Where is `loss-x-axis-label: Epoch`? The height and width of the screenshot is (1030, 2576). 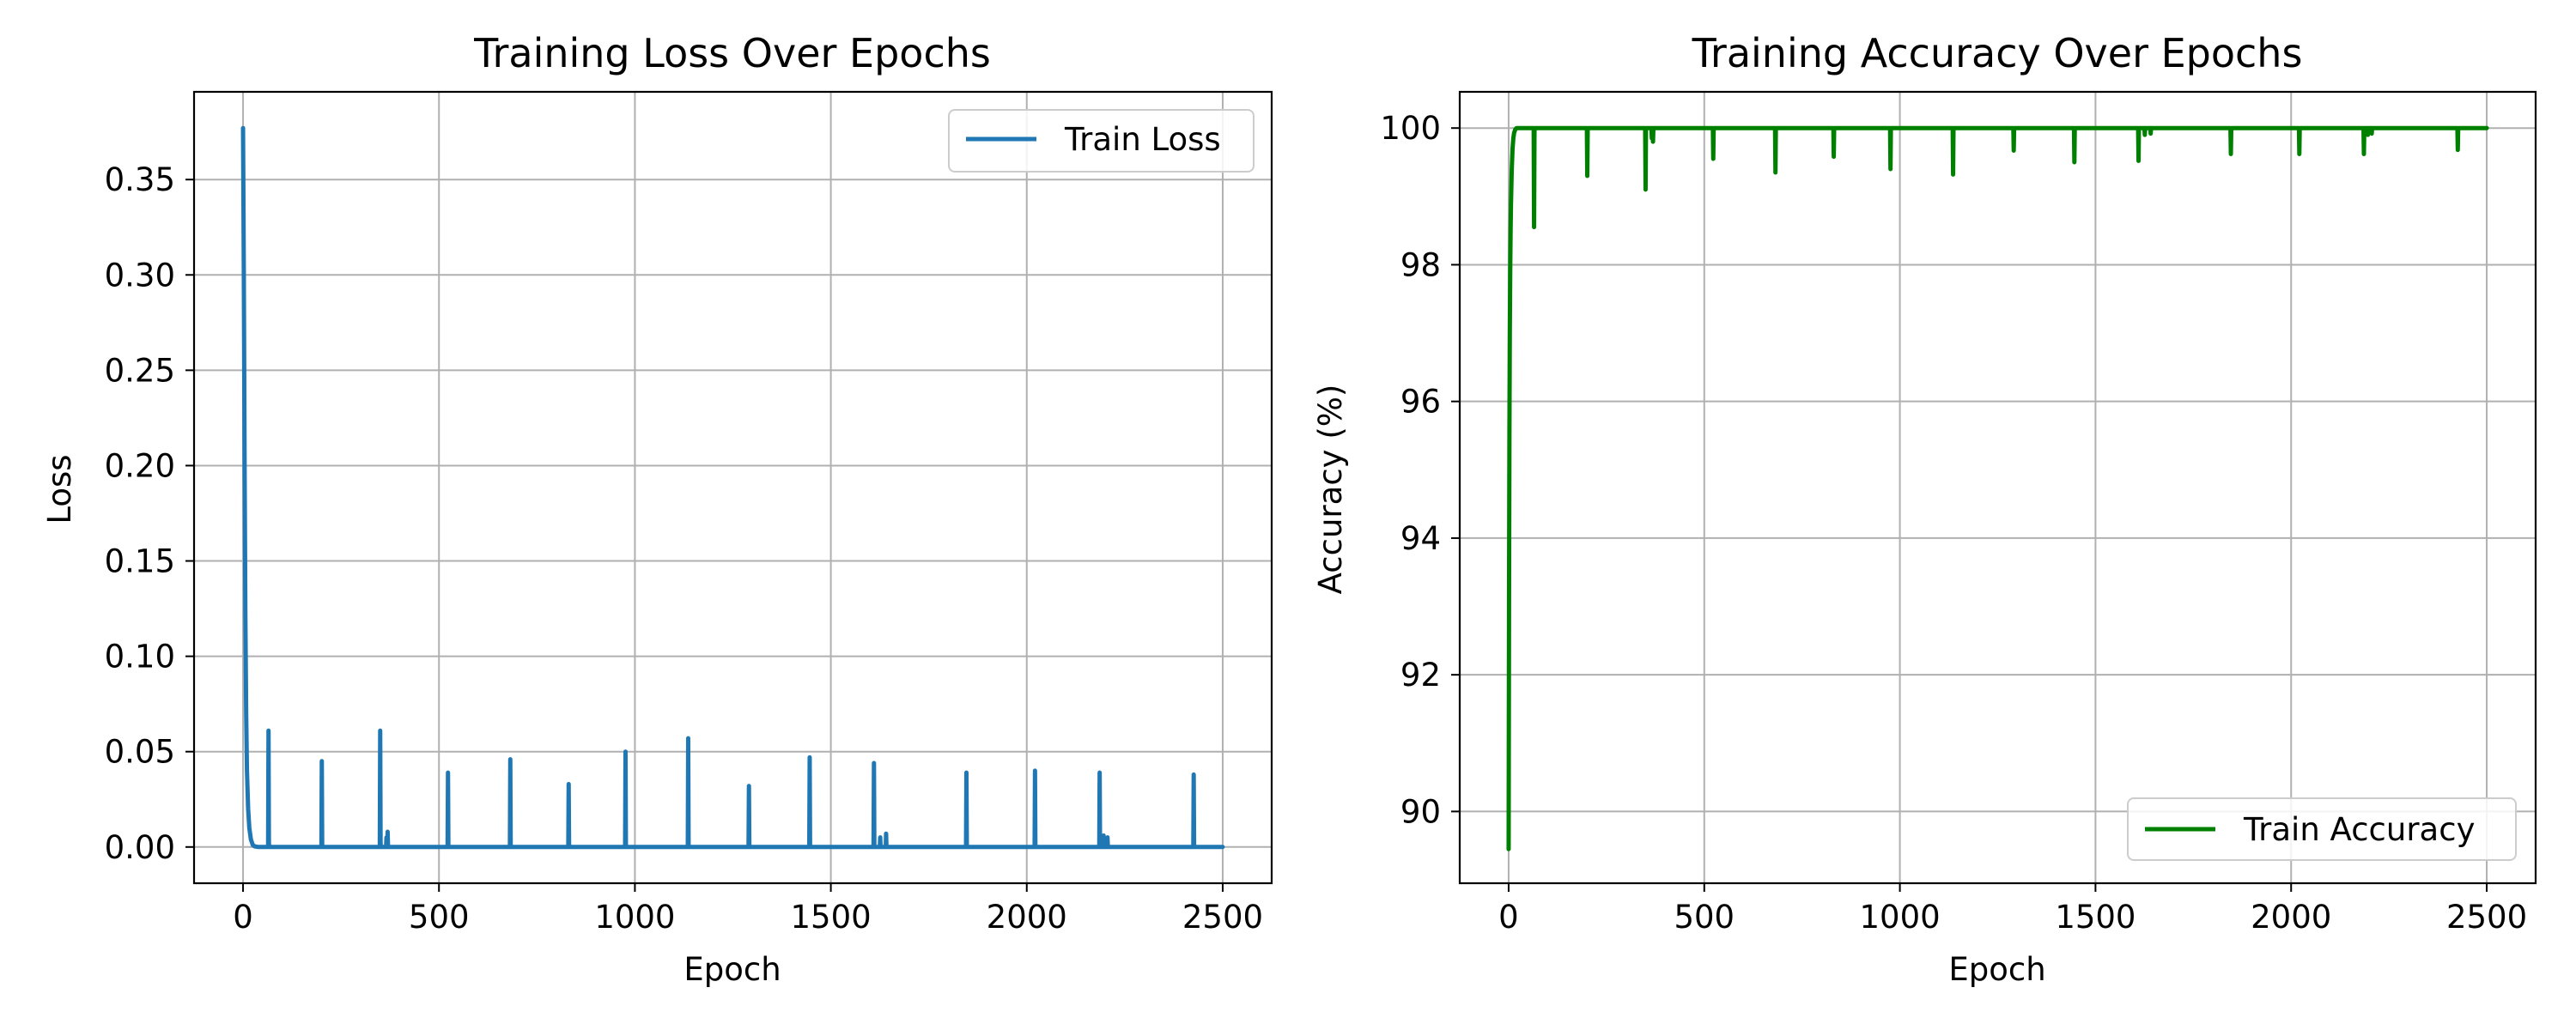
loss-x-axis-label: Epoch is located at coordinates (732, 969).